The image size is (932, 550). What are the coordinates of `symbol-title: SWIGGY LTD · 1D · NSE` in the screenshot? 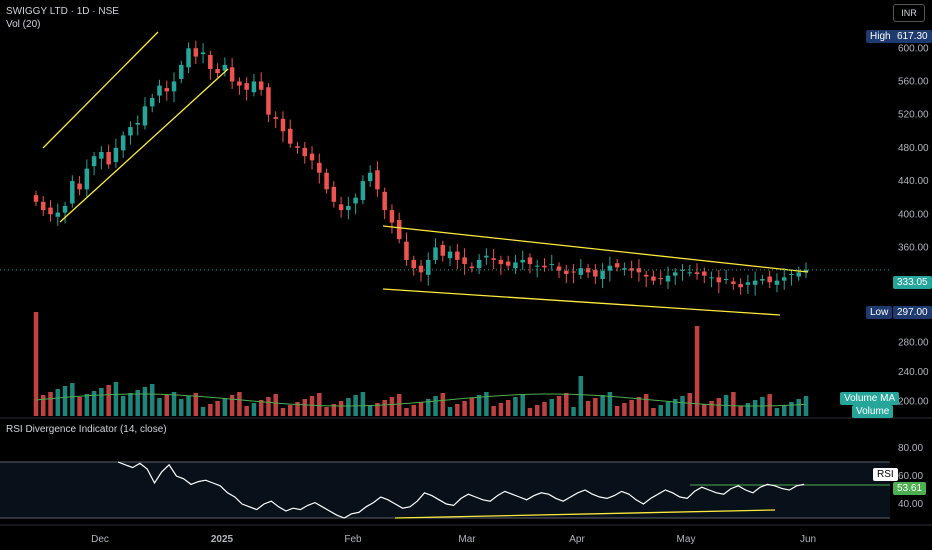 It's located at (62, 11).